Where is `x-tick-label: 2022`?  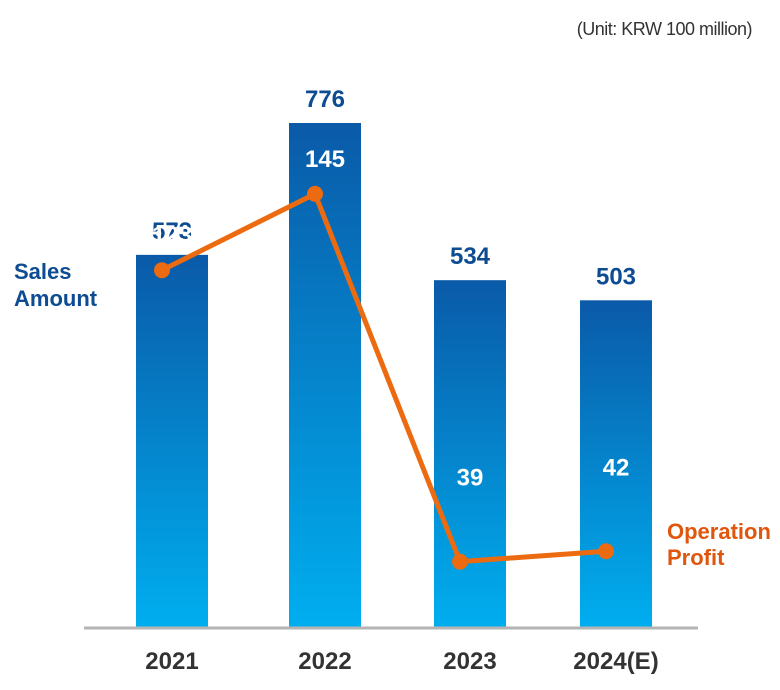 x-tick-label: 2022 is located at coordinates (324, 661).